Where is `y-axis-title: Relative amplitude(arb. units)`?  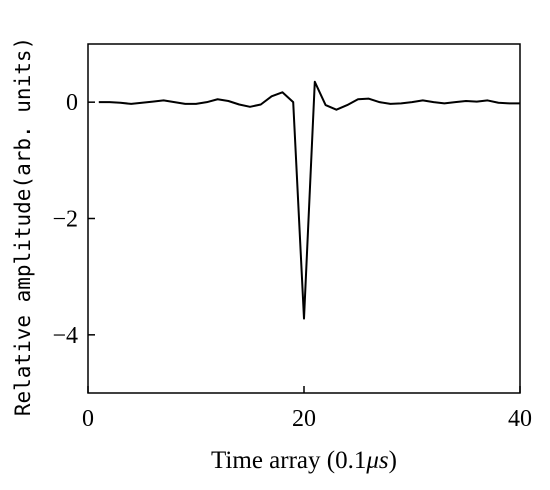 y-axis-title: Relative amplitude(arb. units) is located at coordinates (23, 226).